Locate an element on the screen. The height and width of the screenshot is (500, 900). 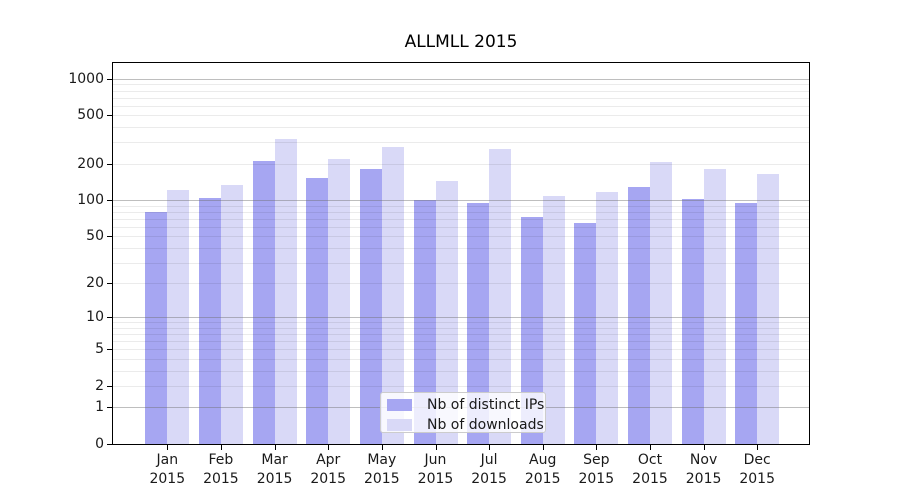
y-tick-label: 500 is located at coordinates (90, 115).